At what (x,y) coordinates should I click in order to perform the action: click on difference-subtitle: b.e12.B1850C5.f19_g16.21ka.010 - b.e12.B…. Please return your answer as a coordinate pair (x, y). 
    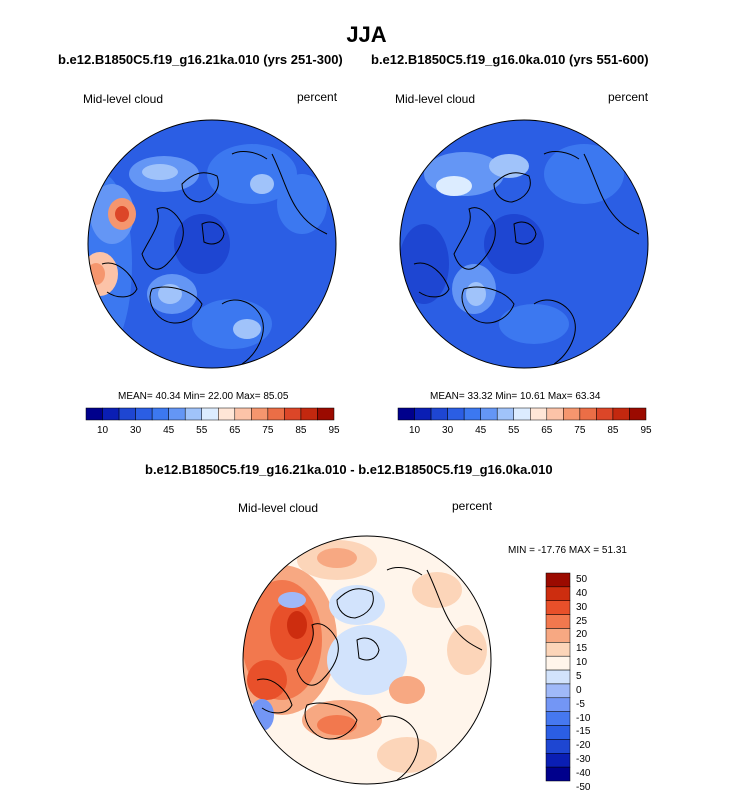
    Looking at the image, I should click on (349, 469).